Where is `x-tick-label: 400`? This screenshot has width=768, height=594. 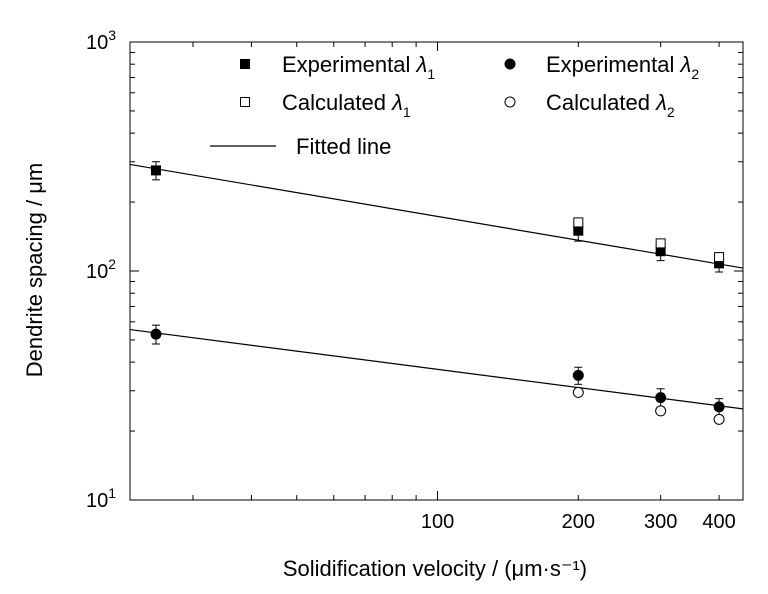 x-tick-label: 400 is located at coordinates (718, 522).